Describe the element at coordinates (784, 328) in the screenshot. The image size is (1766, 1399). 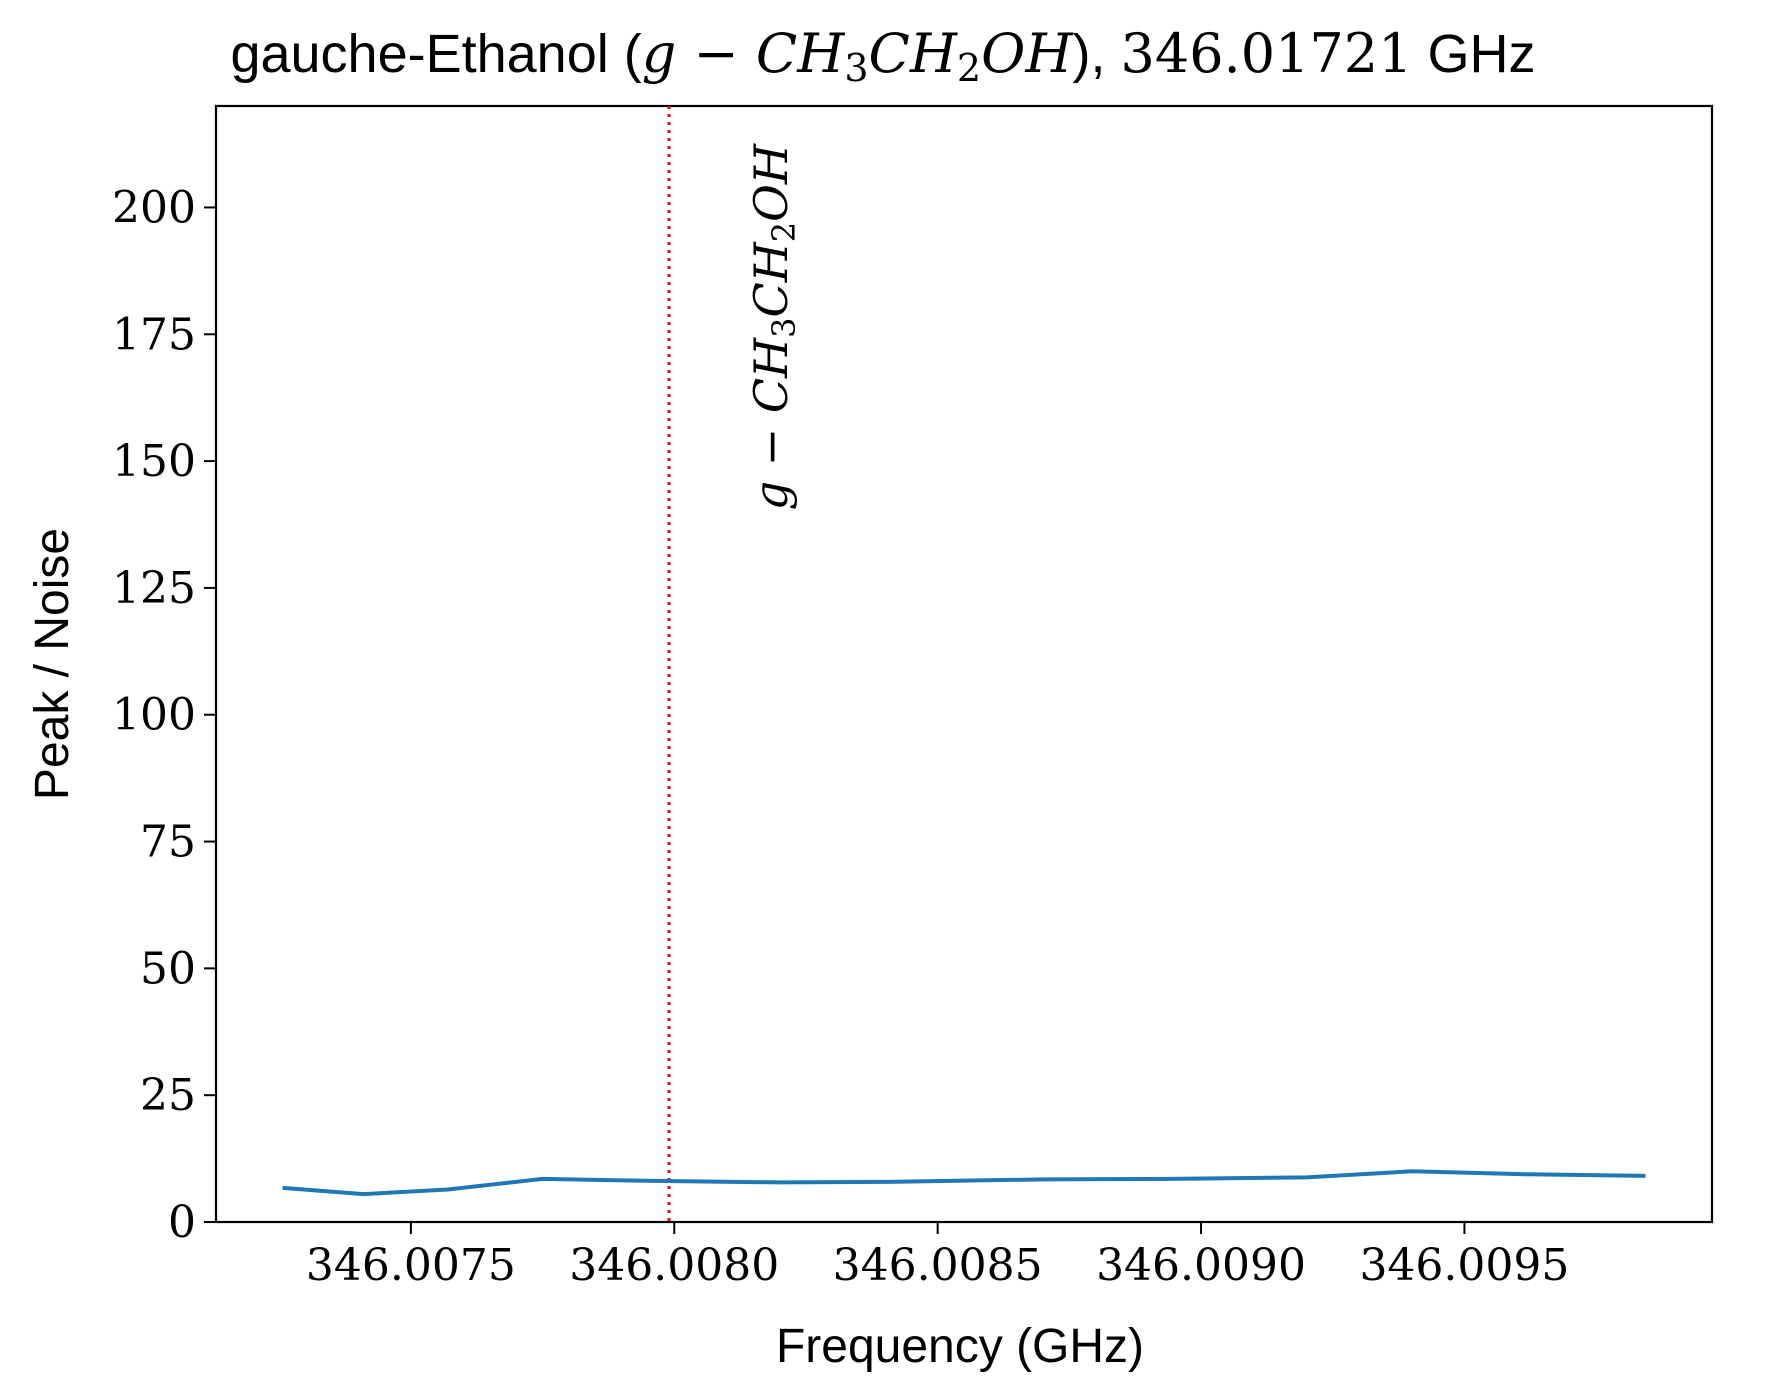
I see `vline-label-sub1: 3` at that location.